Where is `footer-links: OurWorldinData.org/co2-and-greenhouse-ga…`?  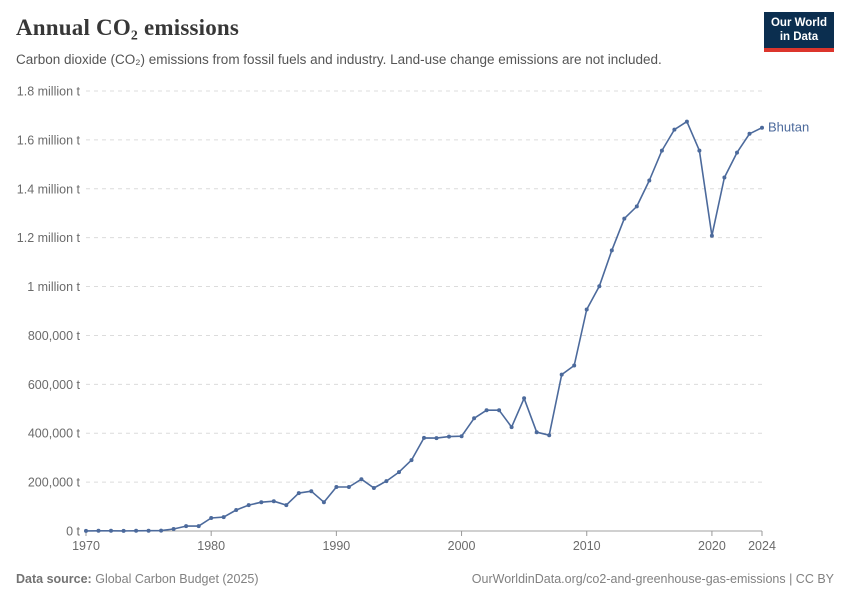 footer-links: OurWorldinData.org/co2-and-greenhouse-ga… is located at coordinates (653, 579).